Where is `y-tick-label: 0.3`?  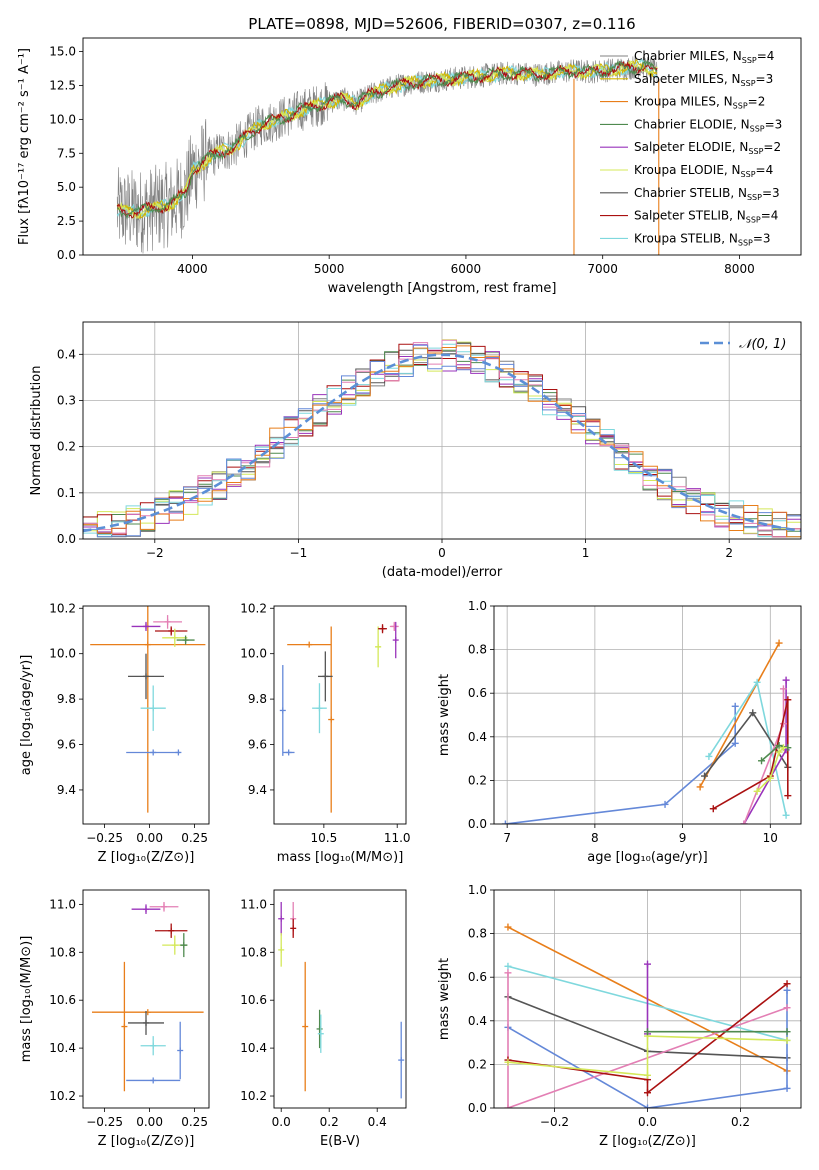
y-tick-label: 0.3 is located at coordinates (66, 400).